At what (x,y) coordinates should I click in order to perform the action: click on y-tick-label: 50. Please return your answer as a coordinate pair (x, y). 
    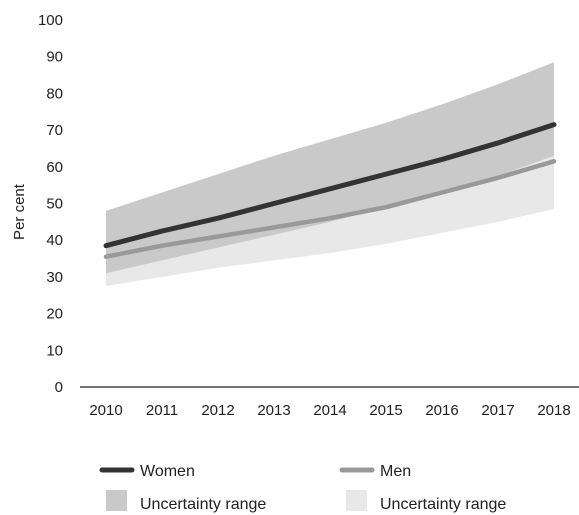
    Looking at the image, I should click on (54, 204).